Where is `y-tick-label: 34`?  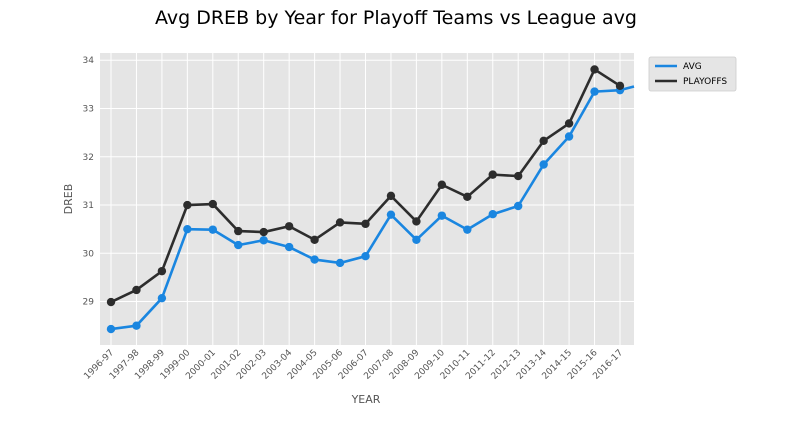 y-tick-label: 34 is located at coordinates (89, 61).